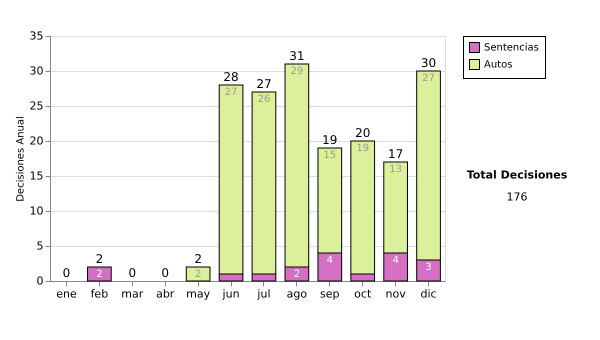 The width and height of the screenshot is (600, 340). Describe the element at coordinates (297, 71) in the screenshot. I see `data-label: 29` at that location.